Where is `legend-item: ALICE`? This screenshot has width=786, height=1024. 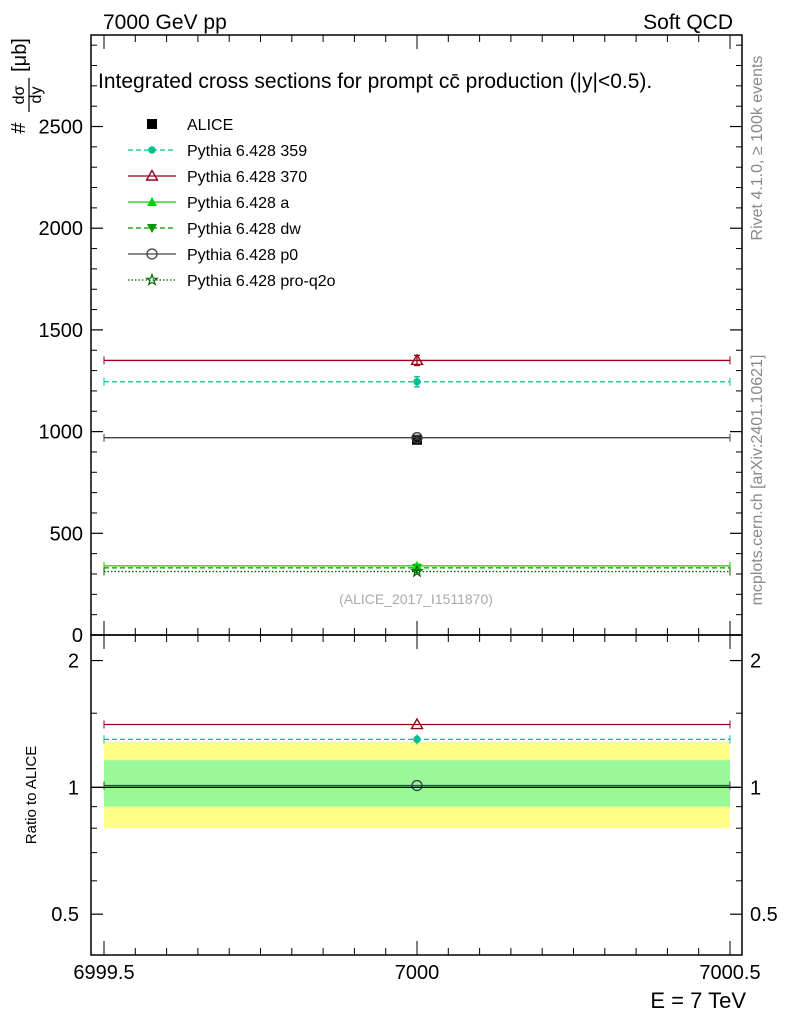
legend-item: ALICE is located at coordinates (190, 125).